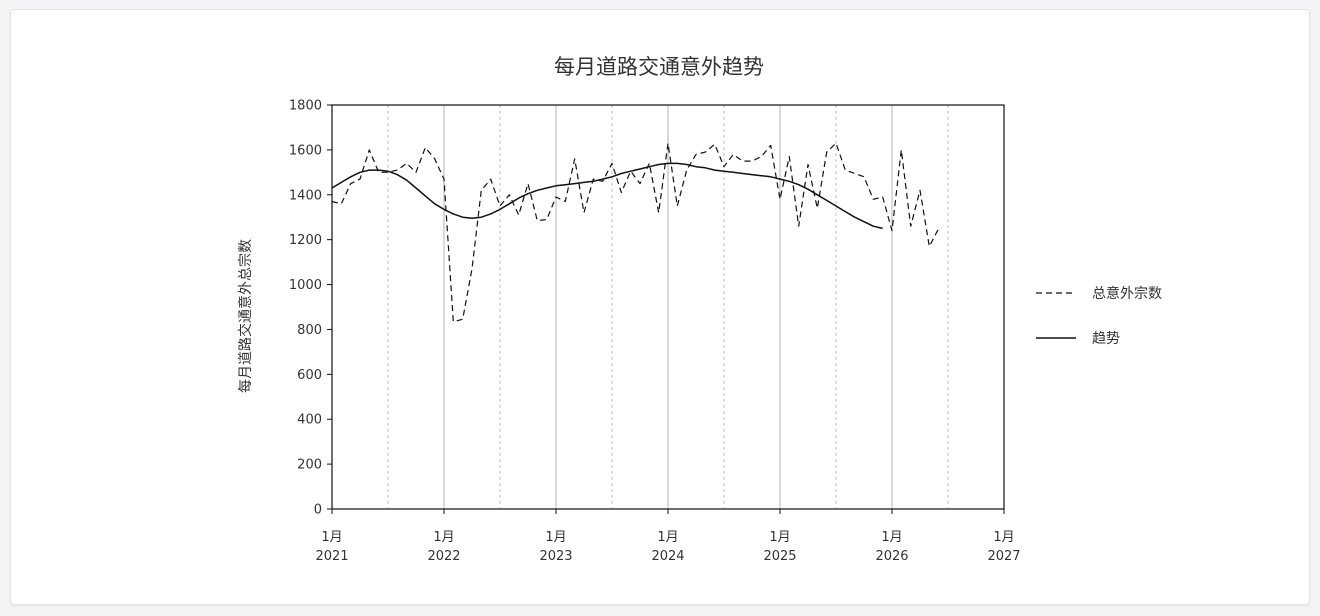 The height and width of the screenshot is (616, 1320). What do you see at coordinates (309, 330) in the screenshot?
I see `y-tick-label: 800` at bounding box center [309, 330].